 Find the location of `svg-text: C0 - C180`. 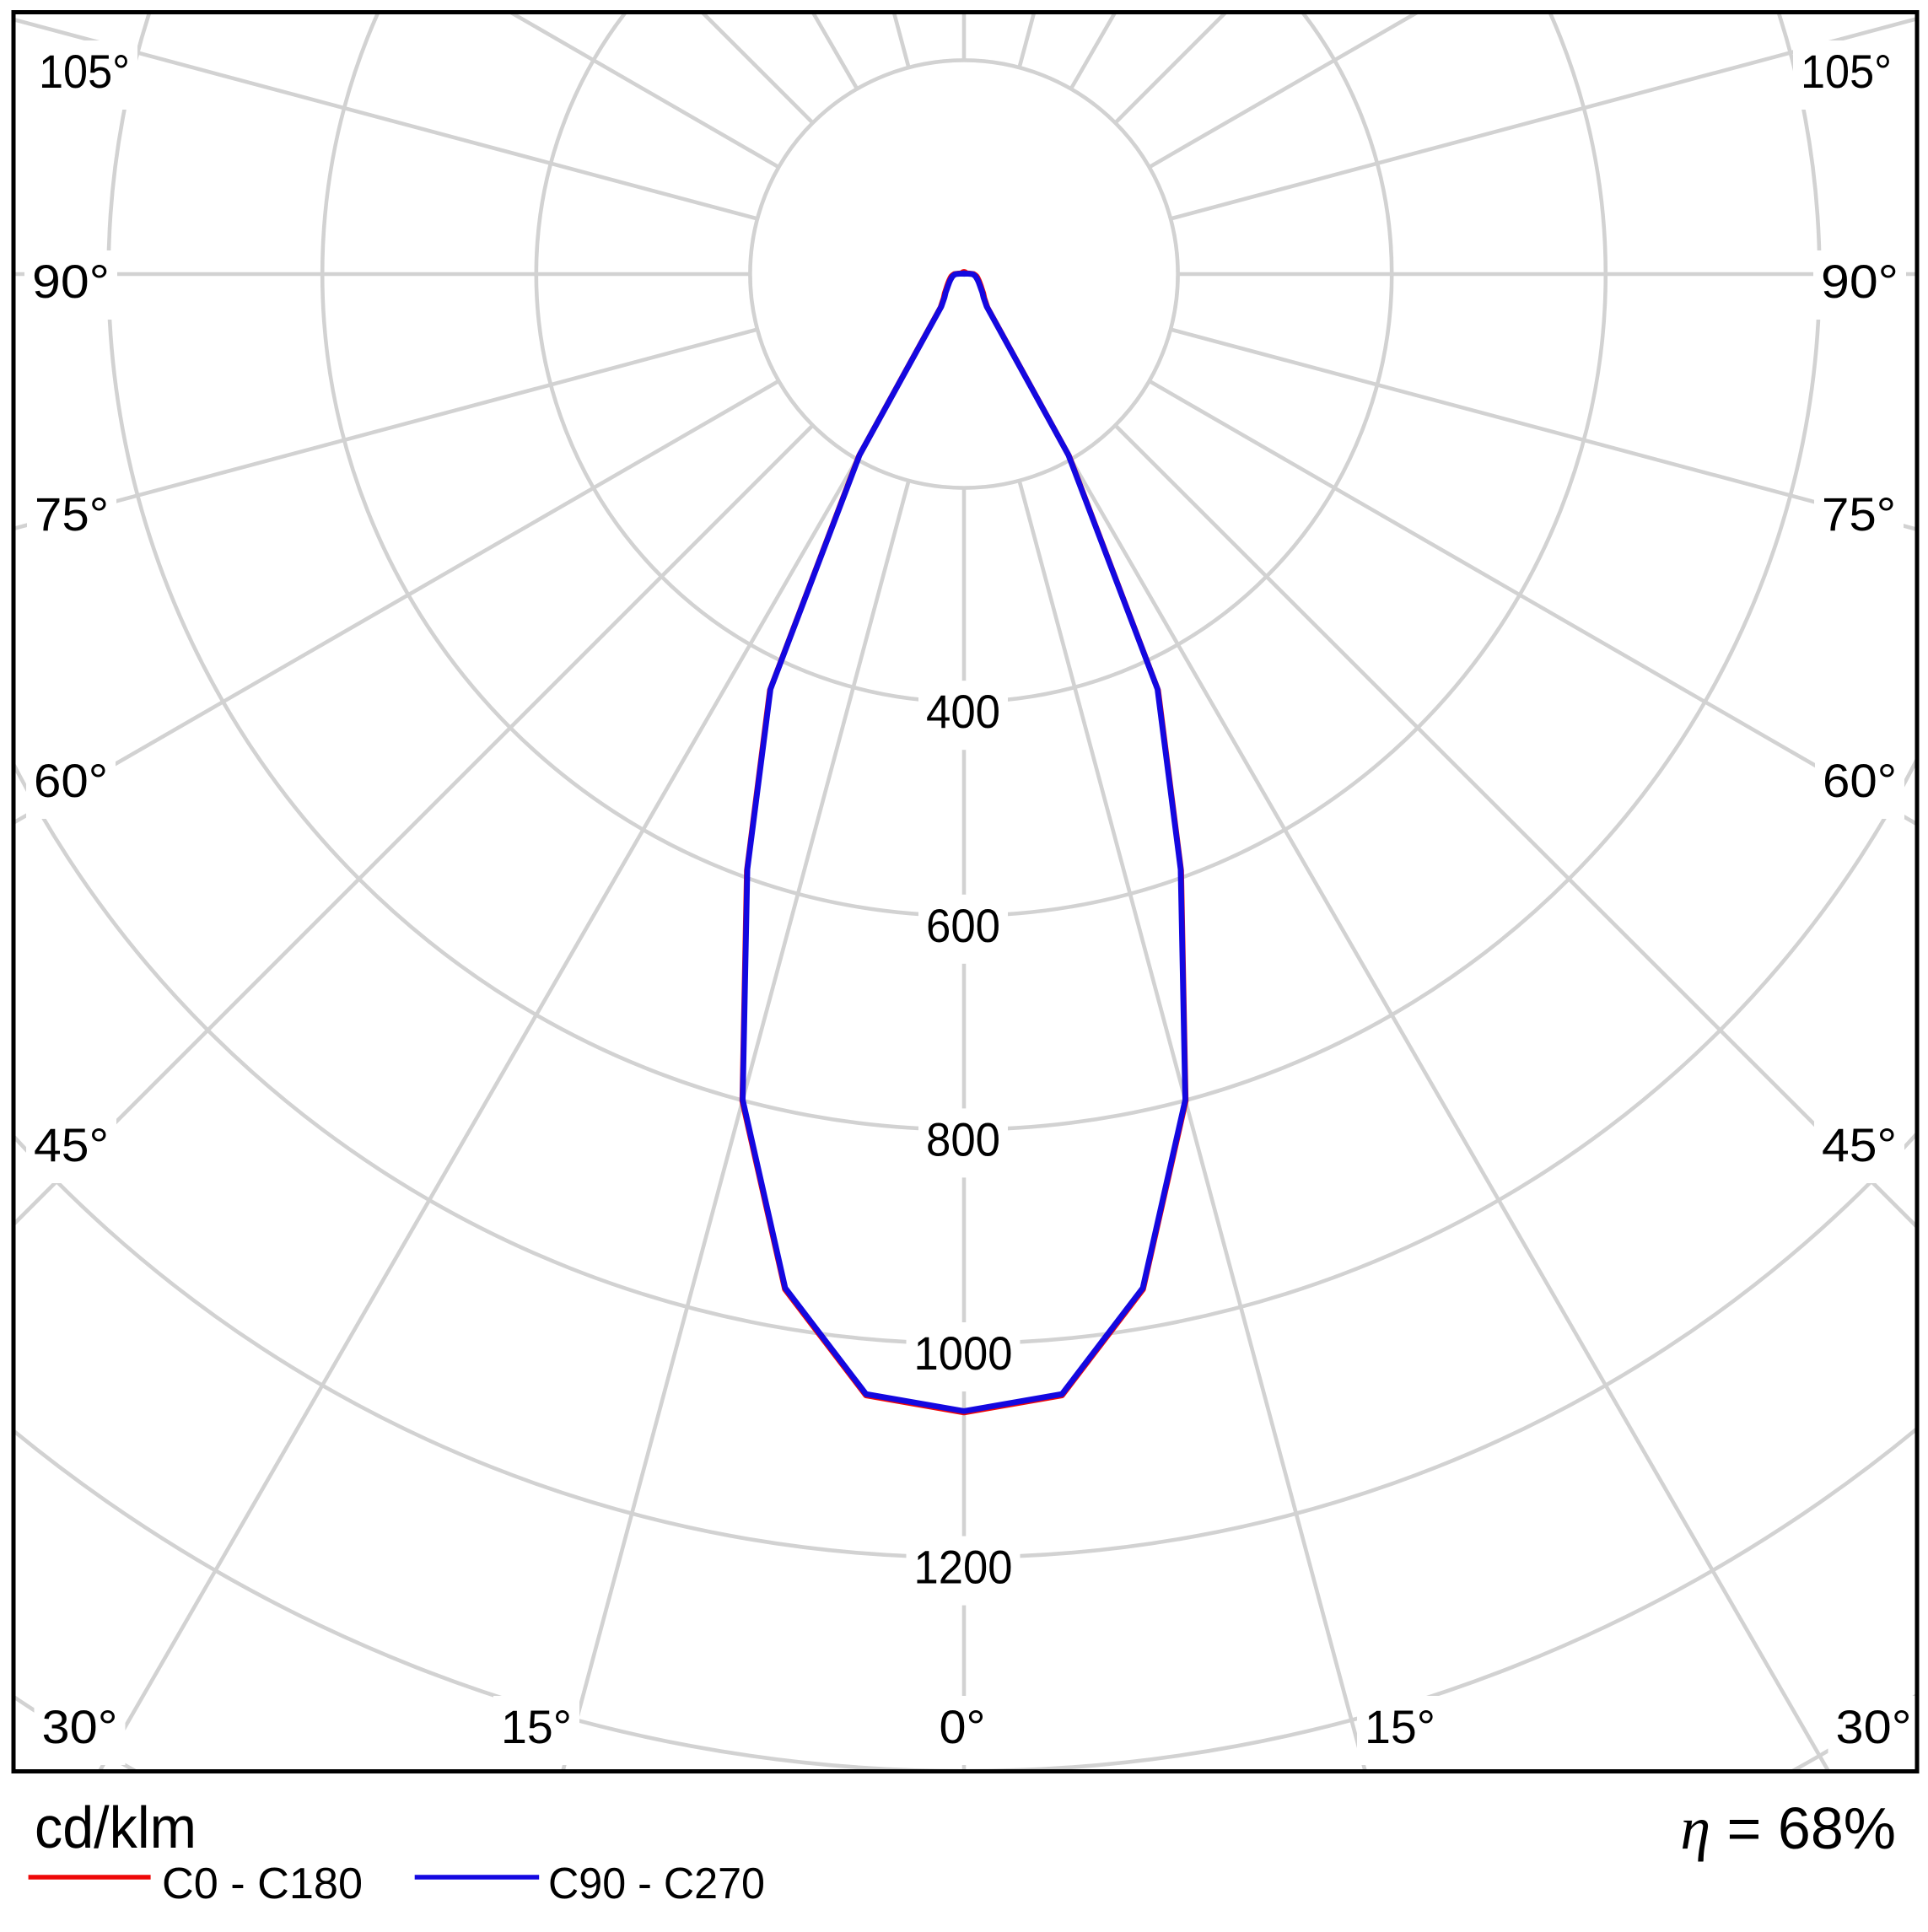

svg-text: C0 - C180 is located at coordinates (262, 1883).